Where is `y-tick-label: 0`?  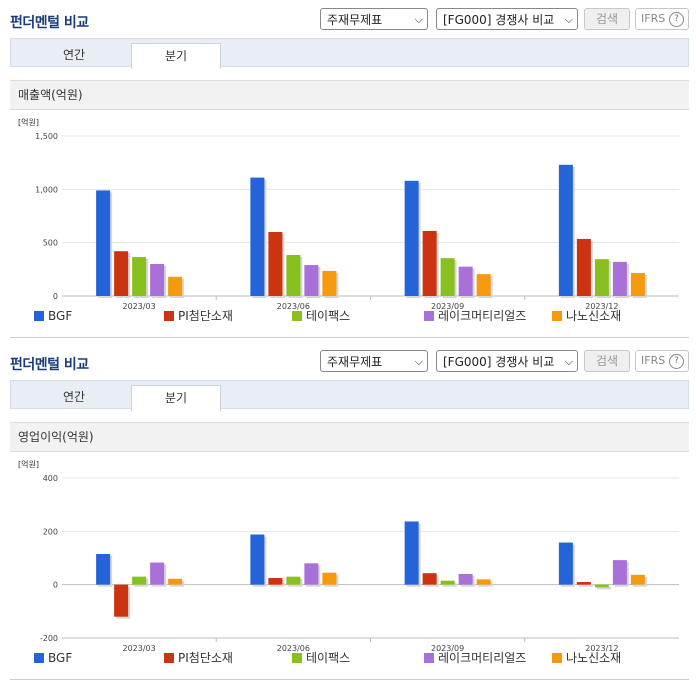
y-tick-label: 0 is located at coordinates (55, 296).